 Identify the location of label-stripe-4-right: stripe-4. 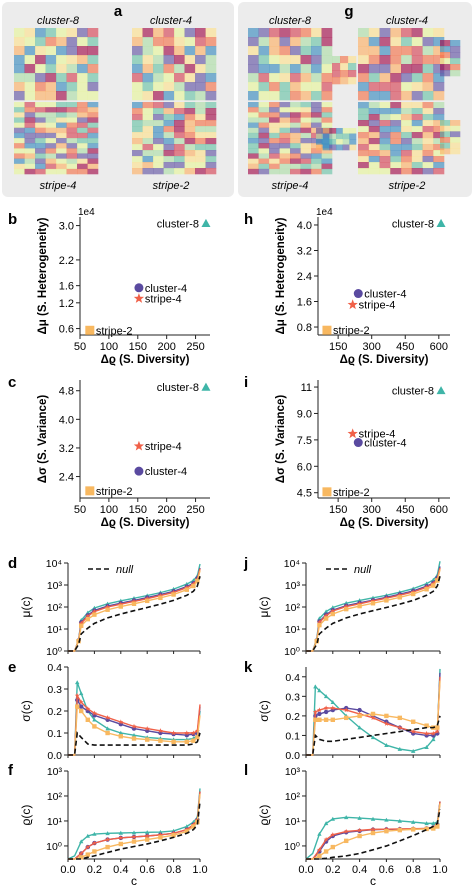
(290, 186).